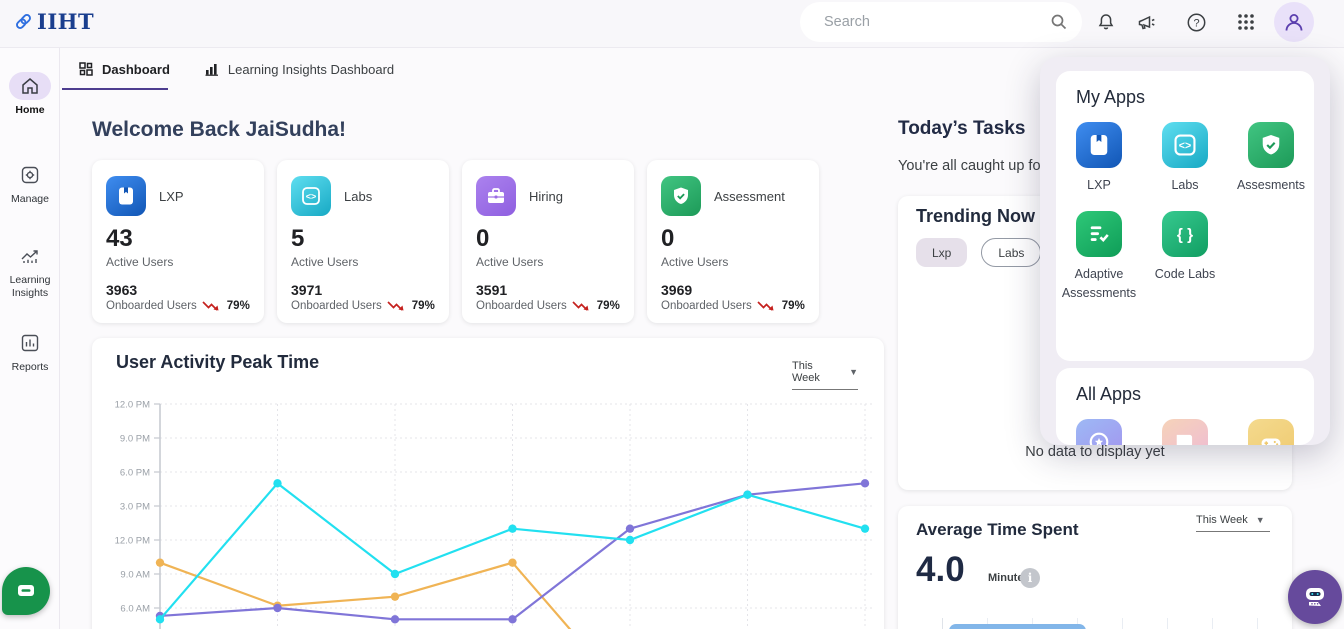 The width and height of the screenshot is (1344, 629). I want to click on person-icon, so click(1294, 22).